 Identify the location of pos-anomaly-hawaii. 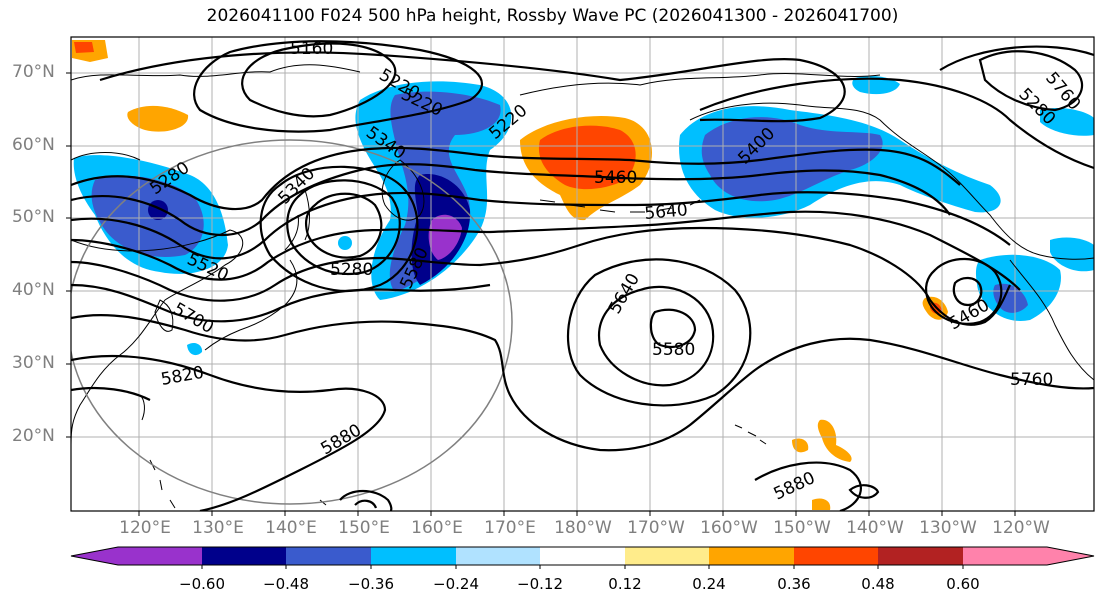
(800, 445).